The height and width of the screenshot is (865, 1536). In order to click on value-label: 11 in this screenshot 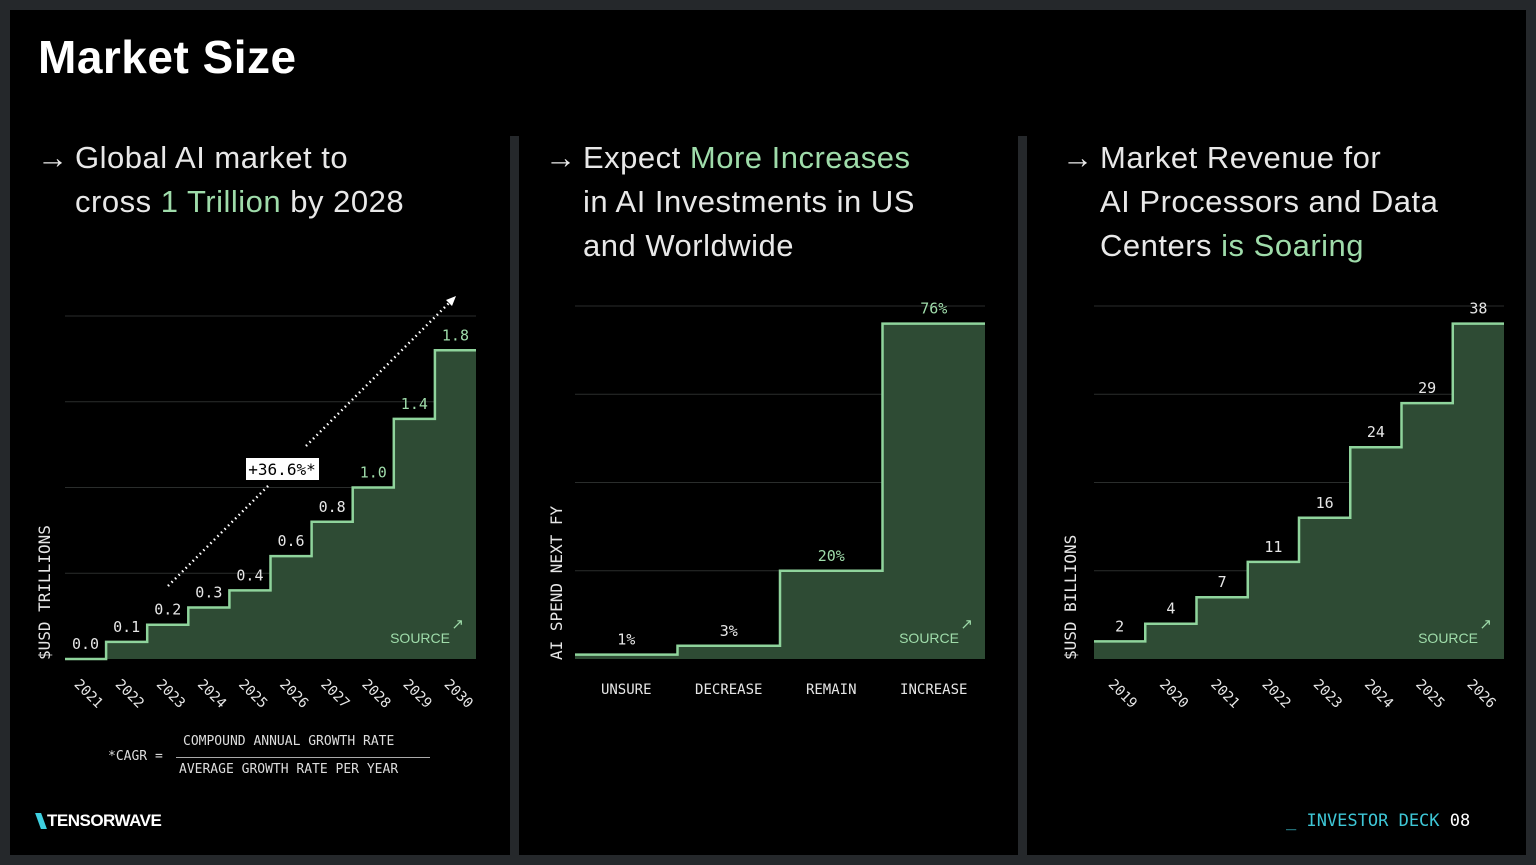, I will do `click(1273, 547)`.